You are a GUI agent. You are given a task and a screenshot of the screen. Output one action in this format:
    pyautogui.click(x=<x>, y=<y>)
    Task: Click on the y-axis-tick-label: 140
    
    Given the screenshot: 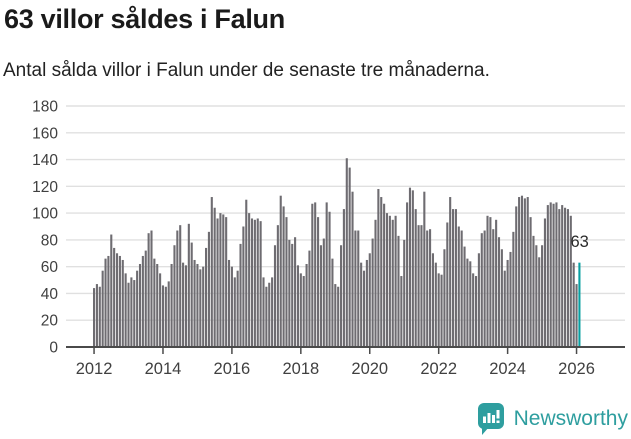 What is the action you would take?
    pyautogui.click(x=45, y=160)
    